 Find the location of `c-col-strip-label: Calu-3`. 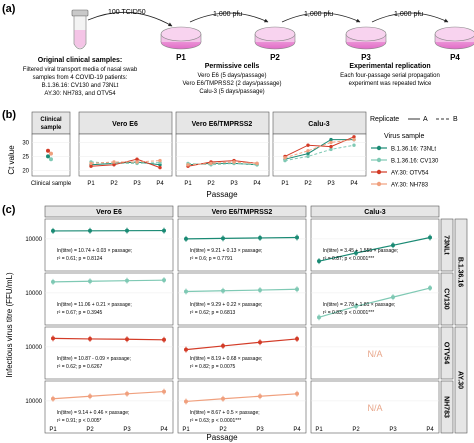

c-col-strip-label: Calu-3 is located at coordinates (375, 212).